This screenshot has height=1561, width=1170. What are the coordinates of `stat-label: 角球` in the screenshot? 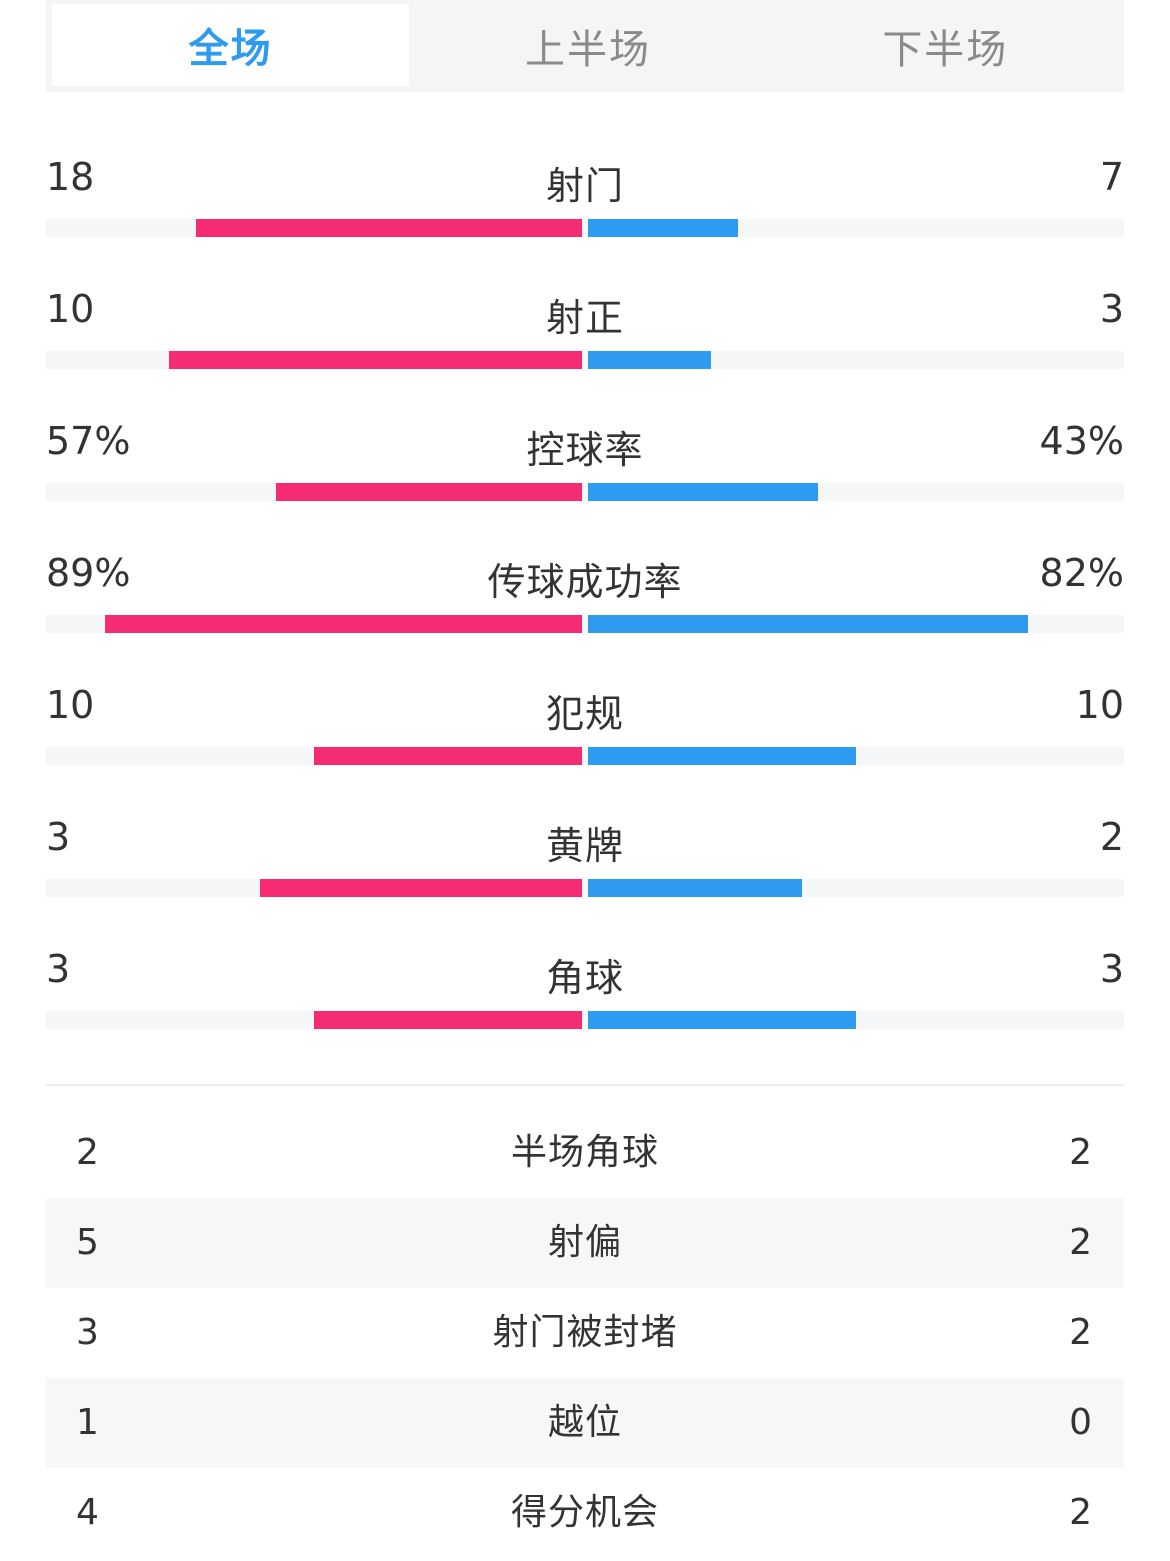 It's located at (584, 978).